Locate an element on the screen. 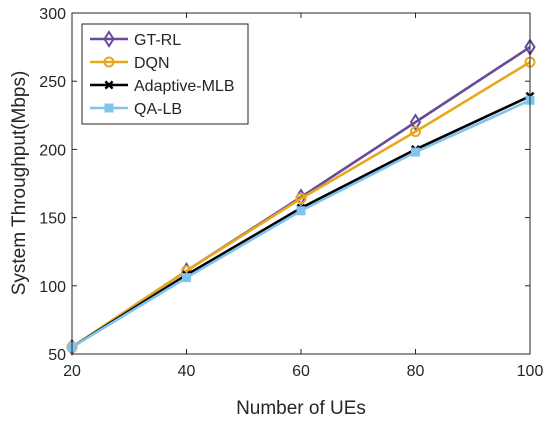 The width and height of the screenshot is (550, 427). legend-item: GT-RL is located at coordinates (135, 39).